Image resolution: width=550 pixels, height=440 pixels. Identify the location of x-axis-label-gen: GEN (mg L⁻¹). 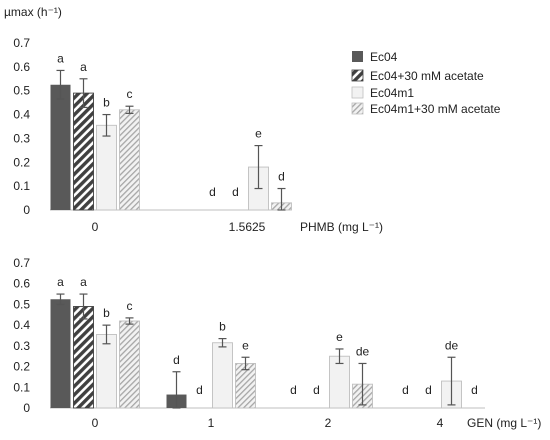
(504, 423).